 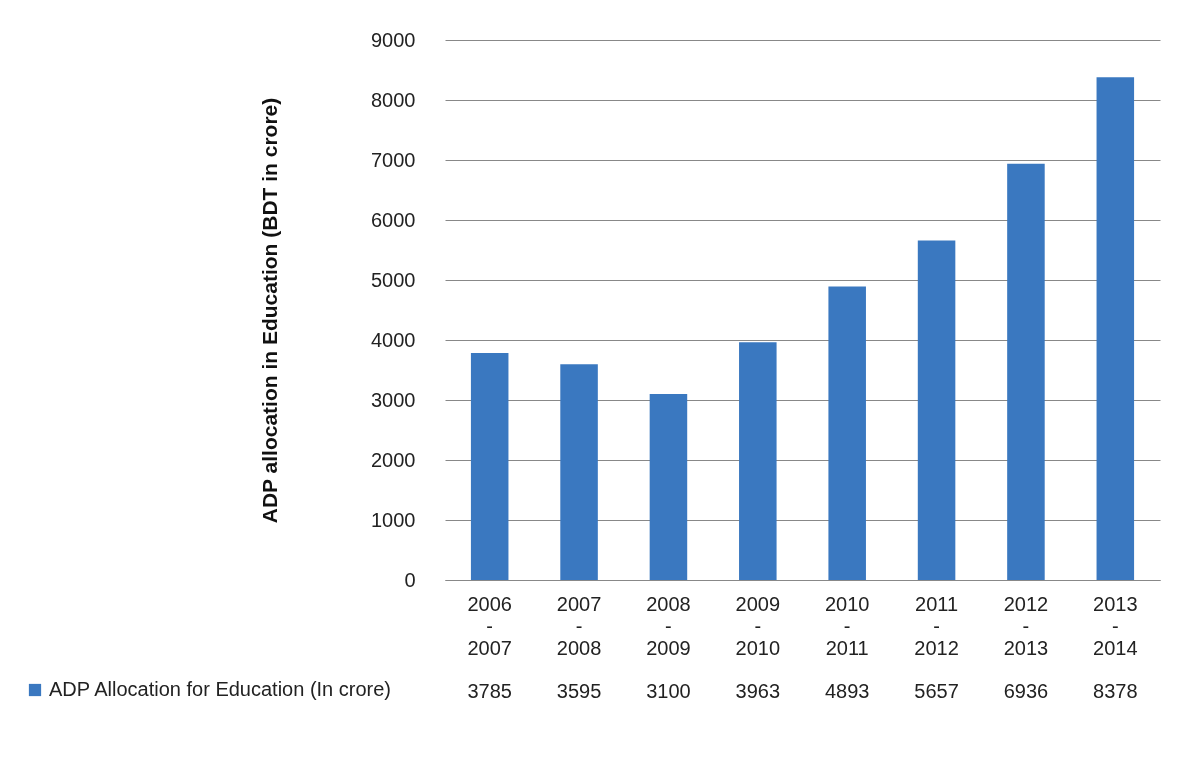 I want to click on data-label: 3595, so click(x=579, y=691).